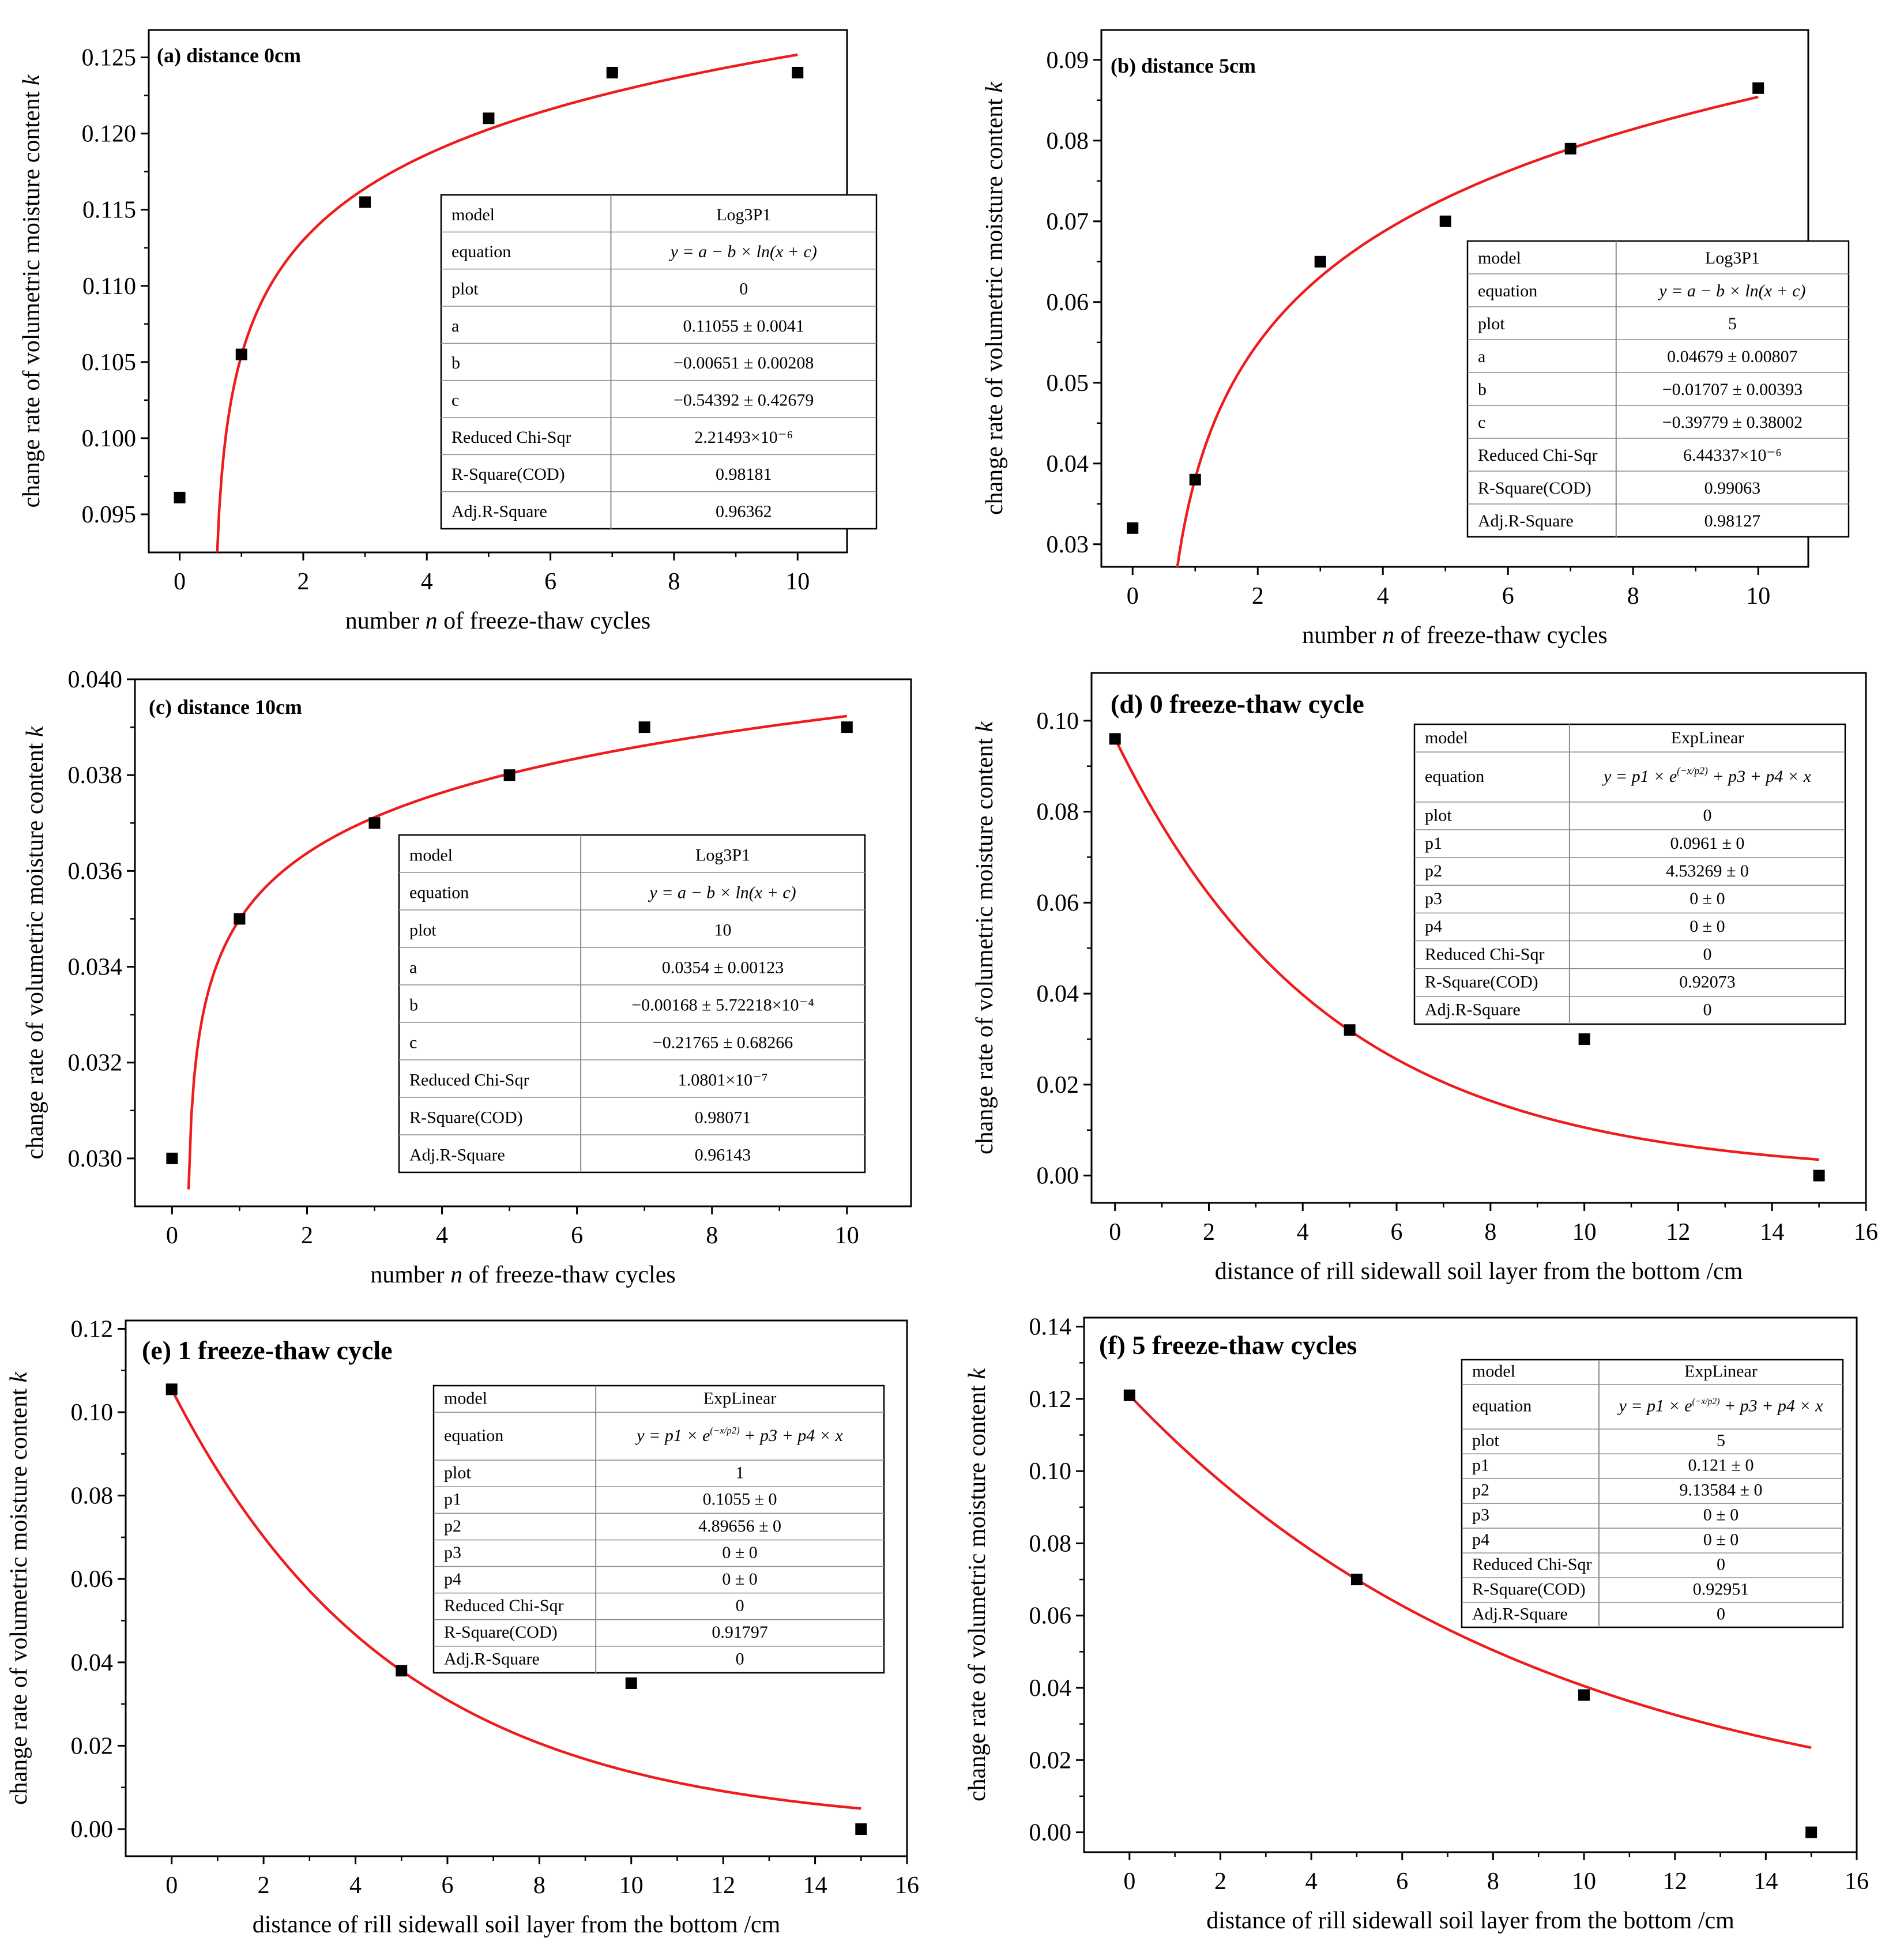 The width and height of the screenshot is (1889, 1960). Describe the element at coordinates (1772, 1233) in the screenshot. I see `x-tick-label: 14` at that location.